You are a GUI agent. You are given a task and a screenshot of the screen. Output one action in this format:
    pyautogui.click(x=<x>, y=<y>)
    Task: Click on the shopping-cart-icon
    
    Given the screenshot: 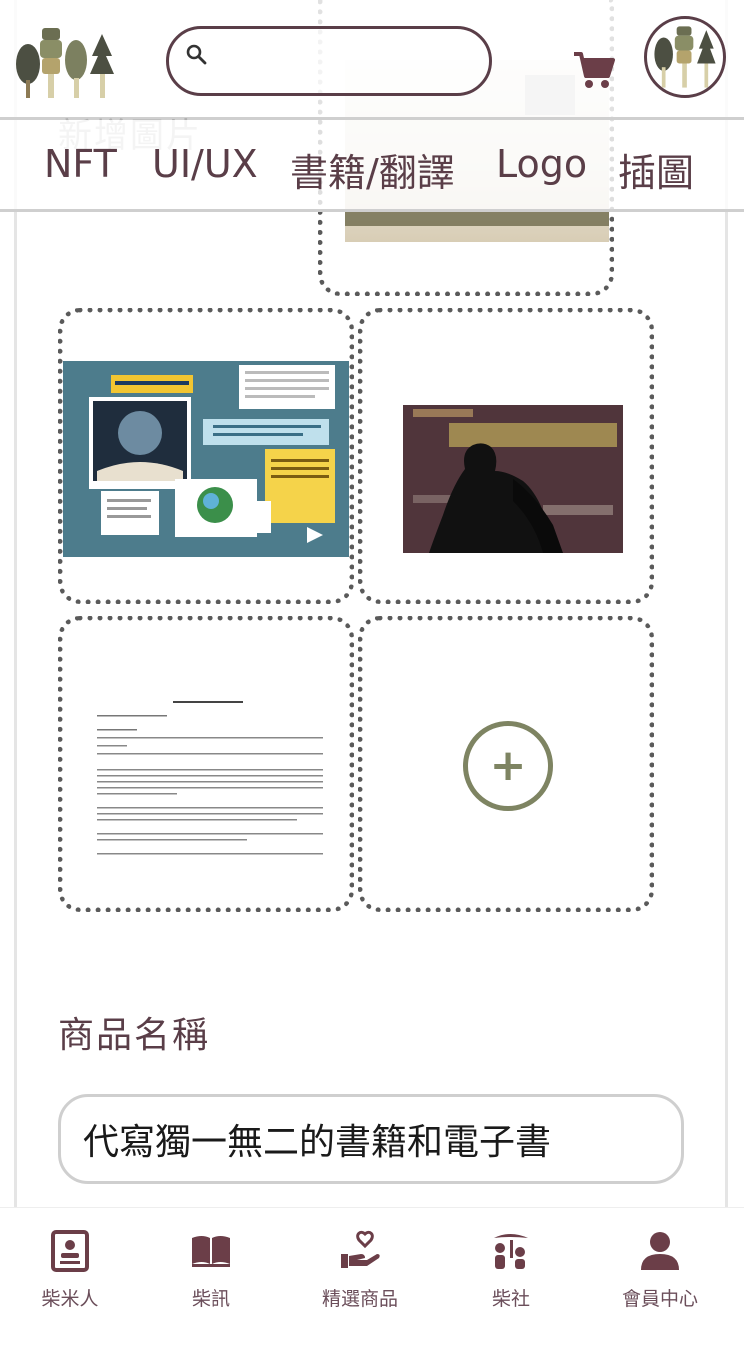 What is the action you would take?
    pyautogui.click(x=594, y=70)
    